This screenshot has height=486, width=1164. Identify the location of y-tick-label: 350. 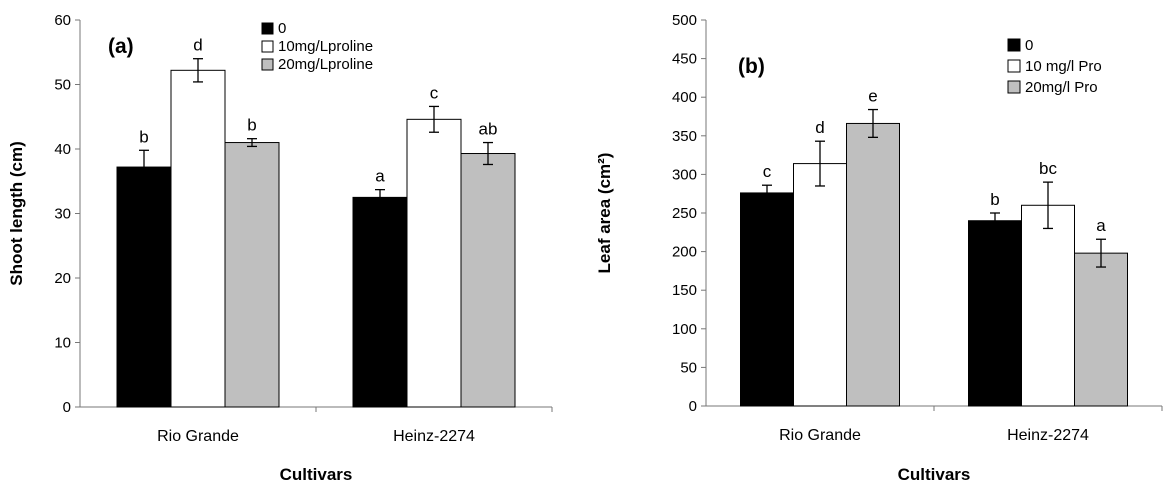
(684, 136).